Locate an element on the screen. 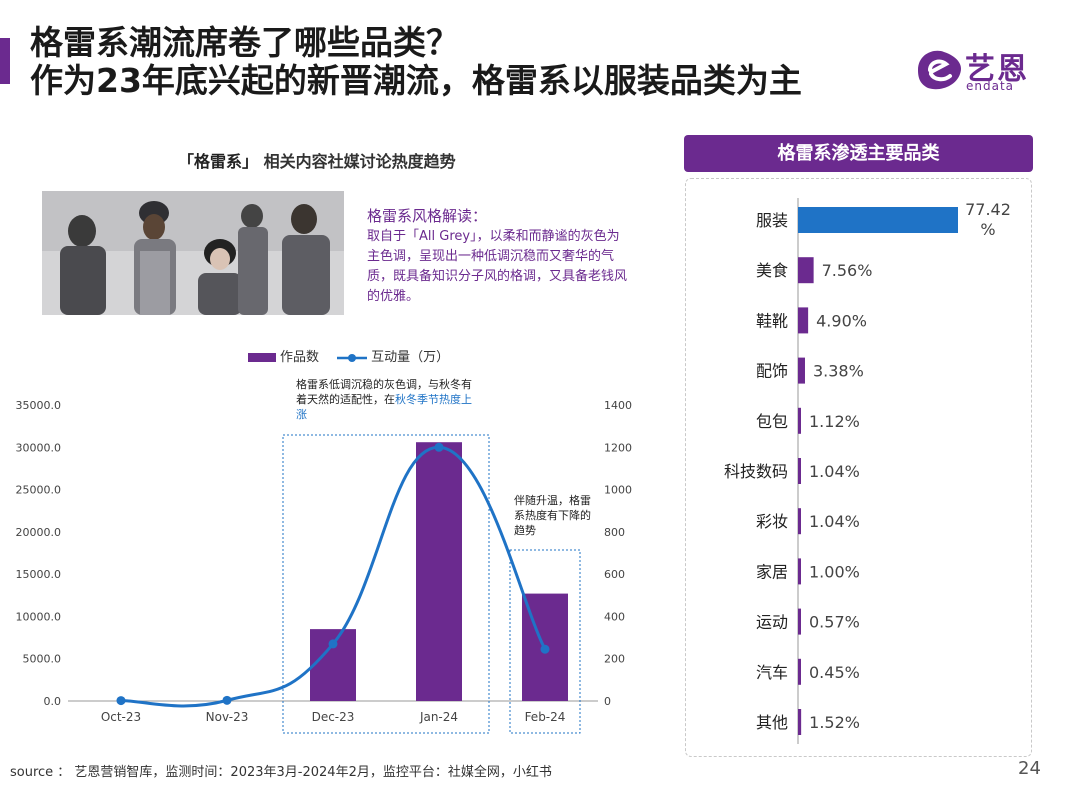 The width and height of the screenshot is (1080, 809). value-label: 0.57% is located at coordinates (834, 622).